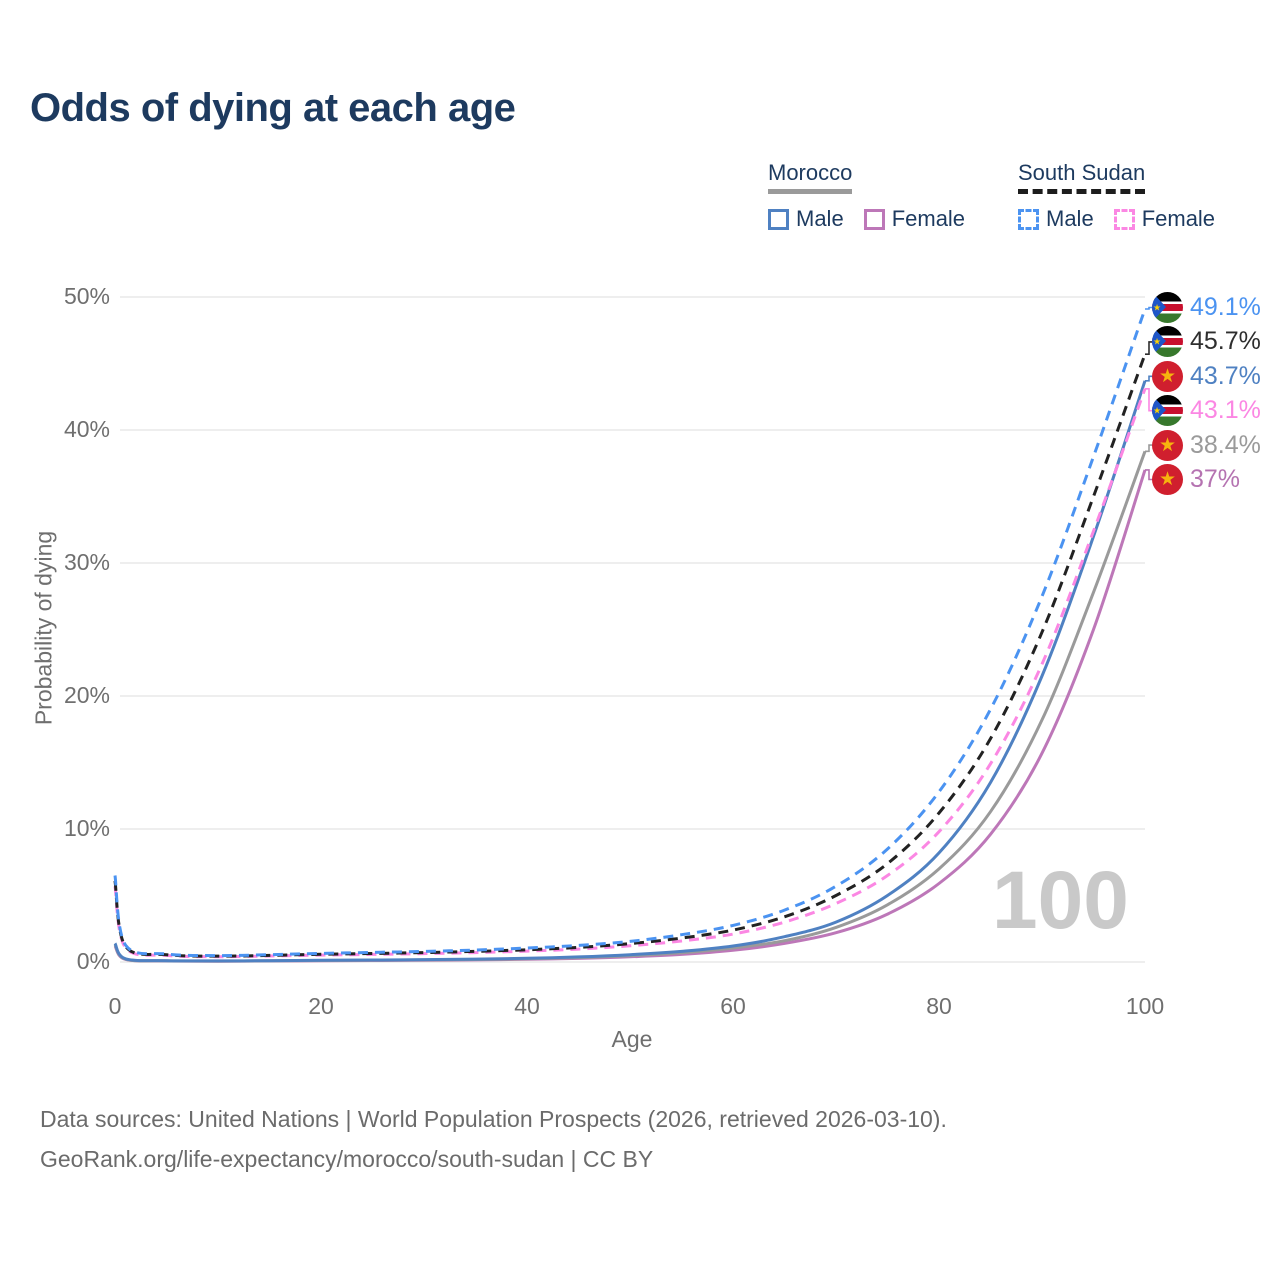 The width and height of the screenshot is (1280, 1280). What do you see at coordinates (1145, 1006) in the screenshot?
I see `x-tick-label: 100` at bounding box center [1145, 1006].